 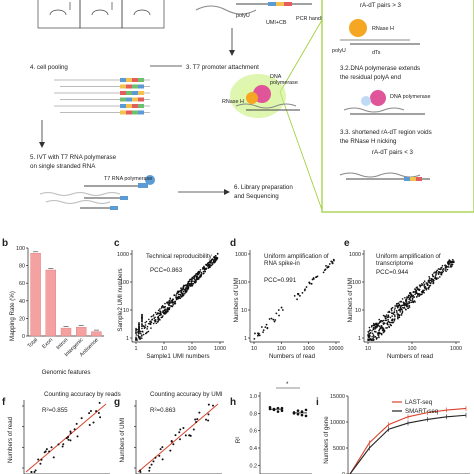 I want to click on xtick-label: 1000, so click(x=456, y=349).